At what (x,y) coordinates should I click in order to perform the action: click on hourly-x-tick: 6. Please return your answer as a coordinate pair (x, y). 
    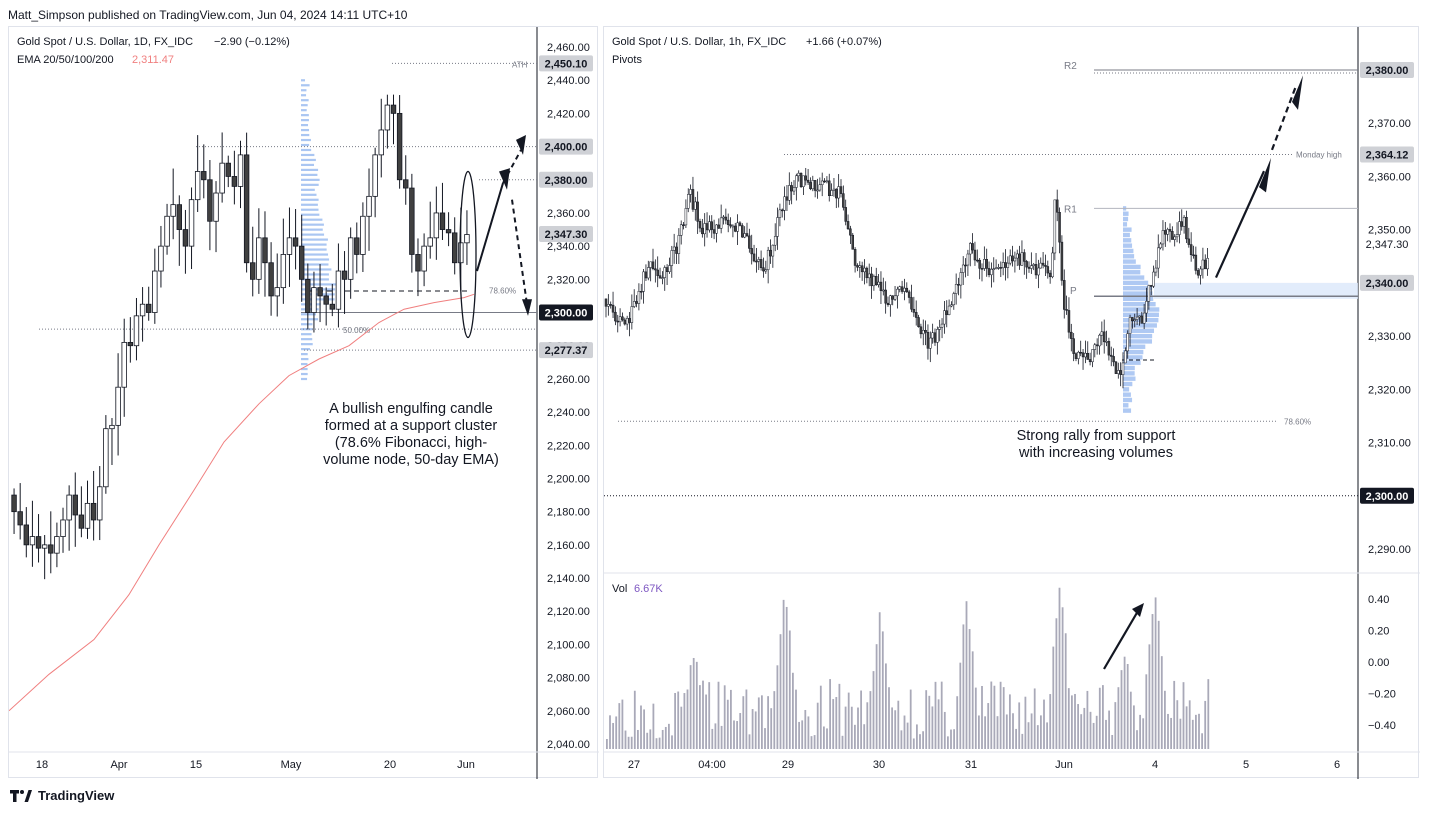
    Looking at the image, I should click on (1337, 765).